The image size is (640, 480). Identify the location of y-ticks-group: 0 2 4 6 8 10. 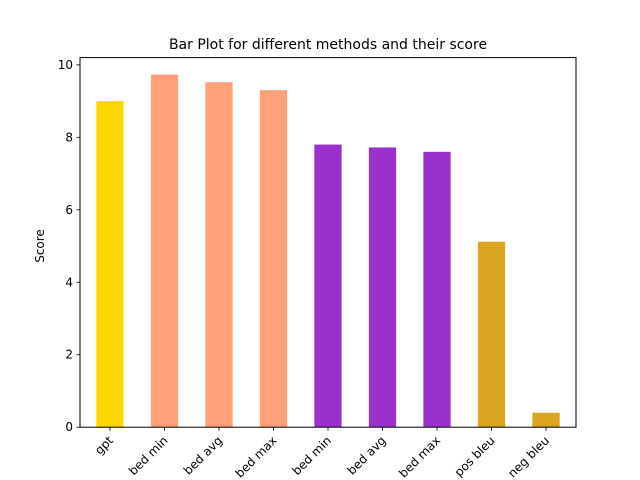
(69, 246).